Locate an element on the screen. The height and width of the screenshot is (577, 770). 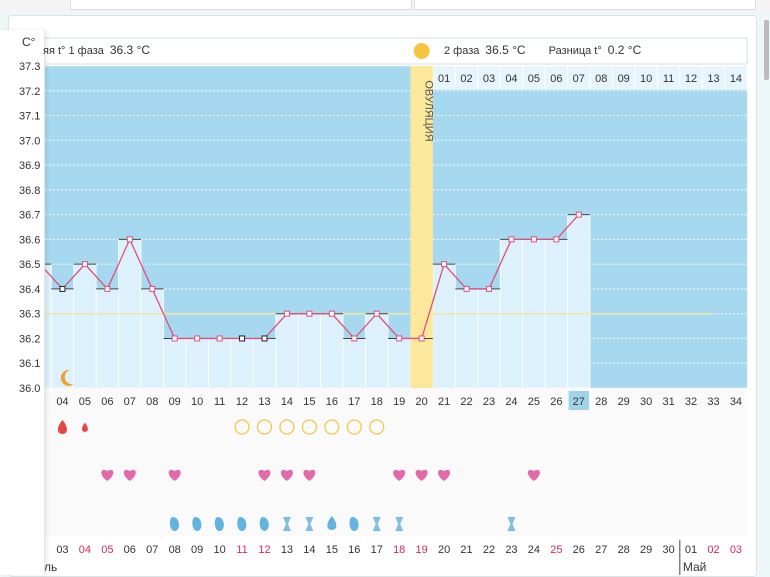
cycle-day-label: 26 is located at coordinates (556, 402).